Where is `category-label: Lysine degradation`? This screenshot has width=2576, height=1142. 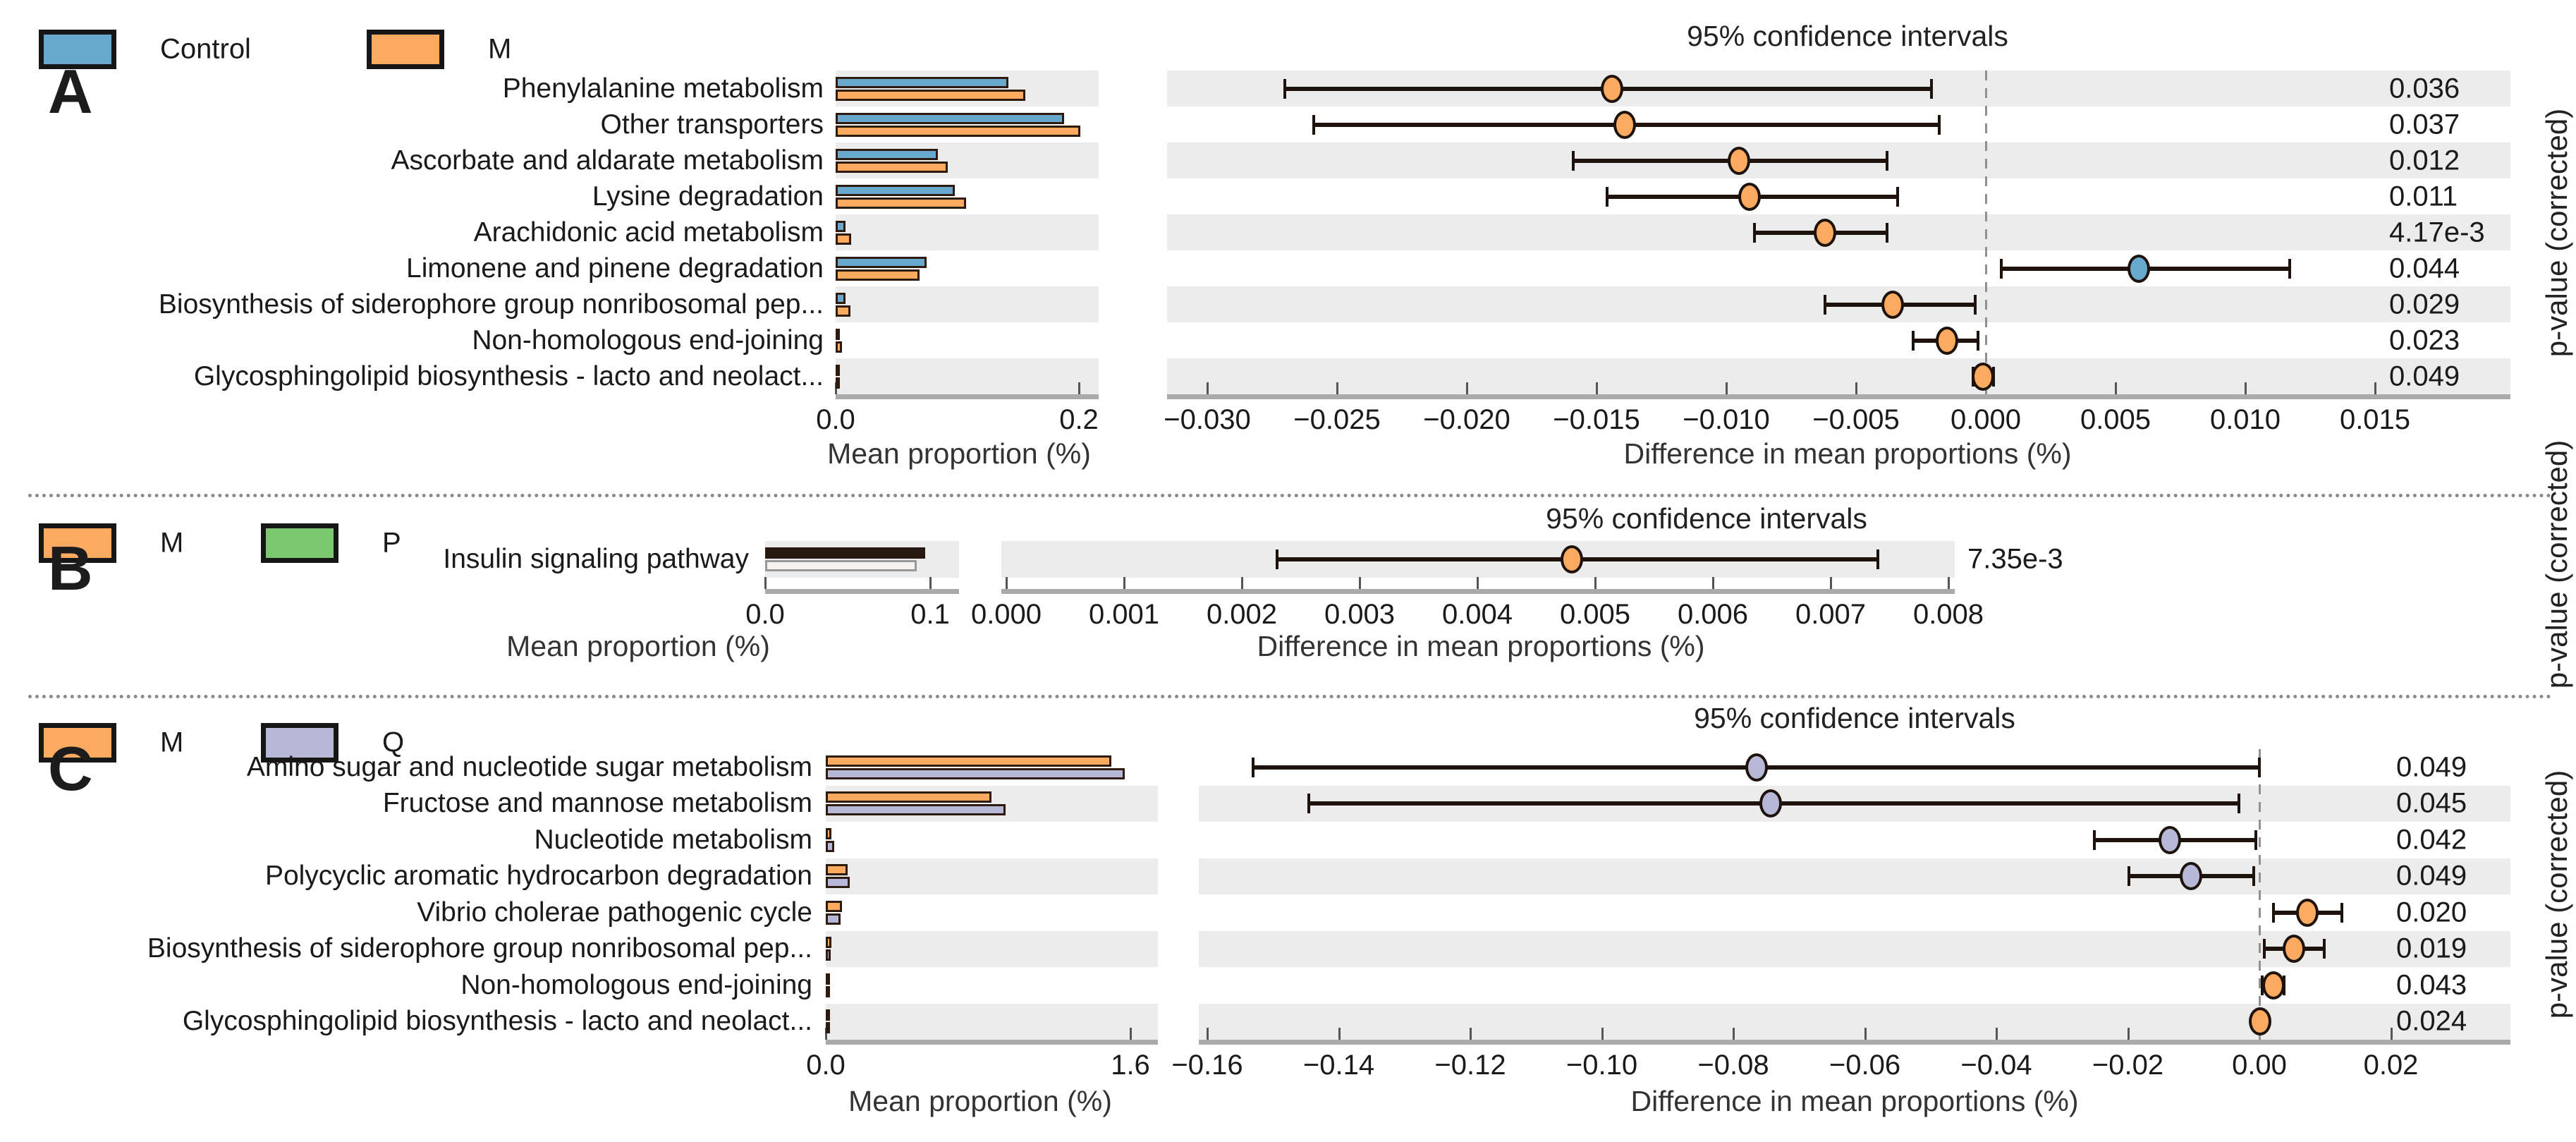 category-label: Lysine degradation is located at coordinates (708, 196).